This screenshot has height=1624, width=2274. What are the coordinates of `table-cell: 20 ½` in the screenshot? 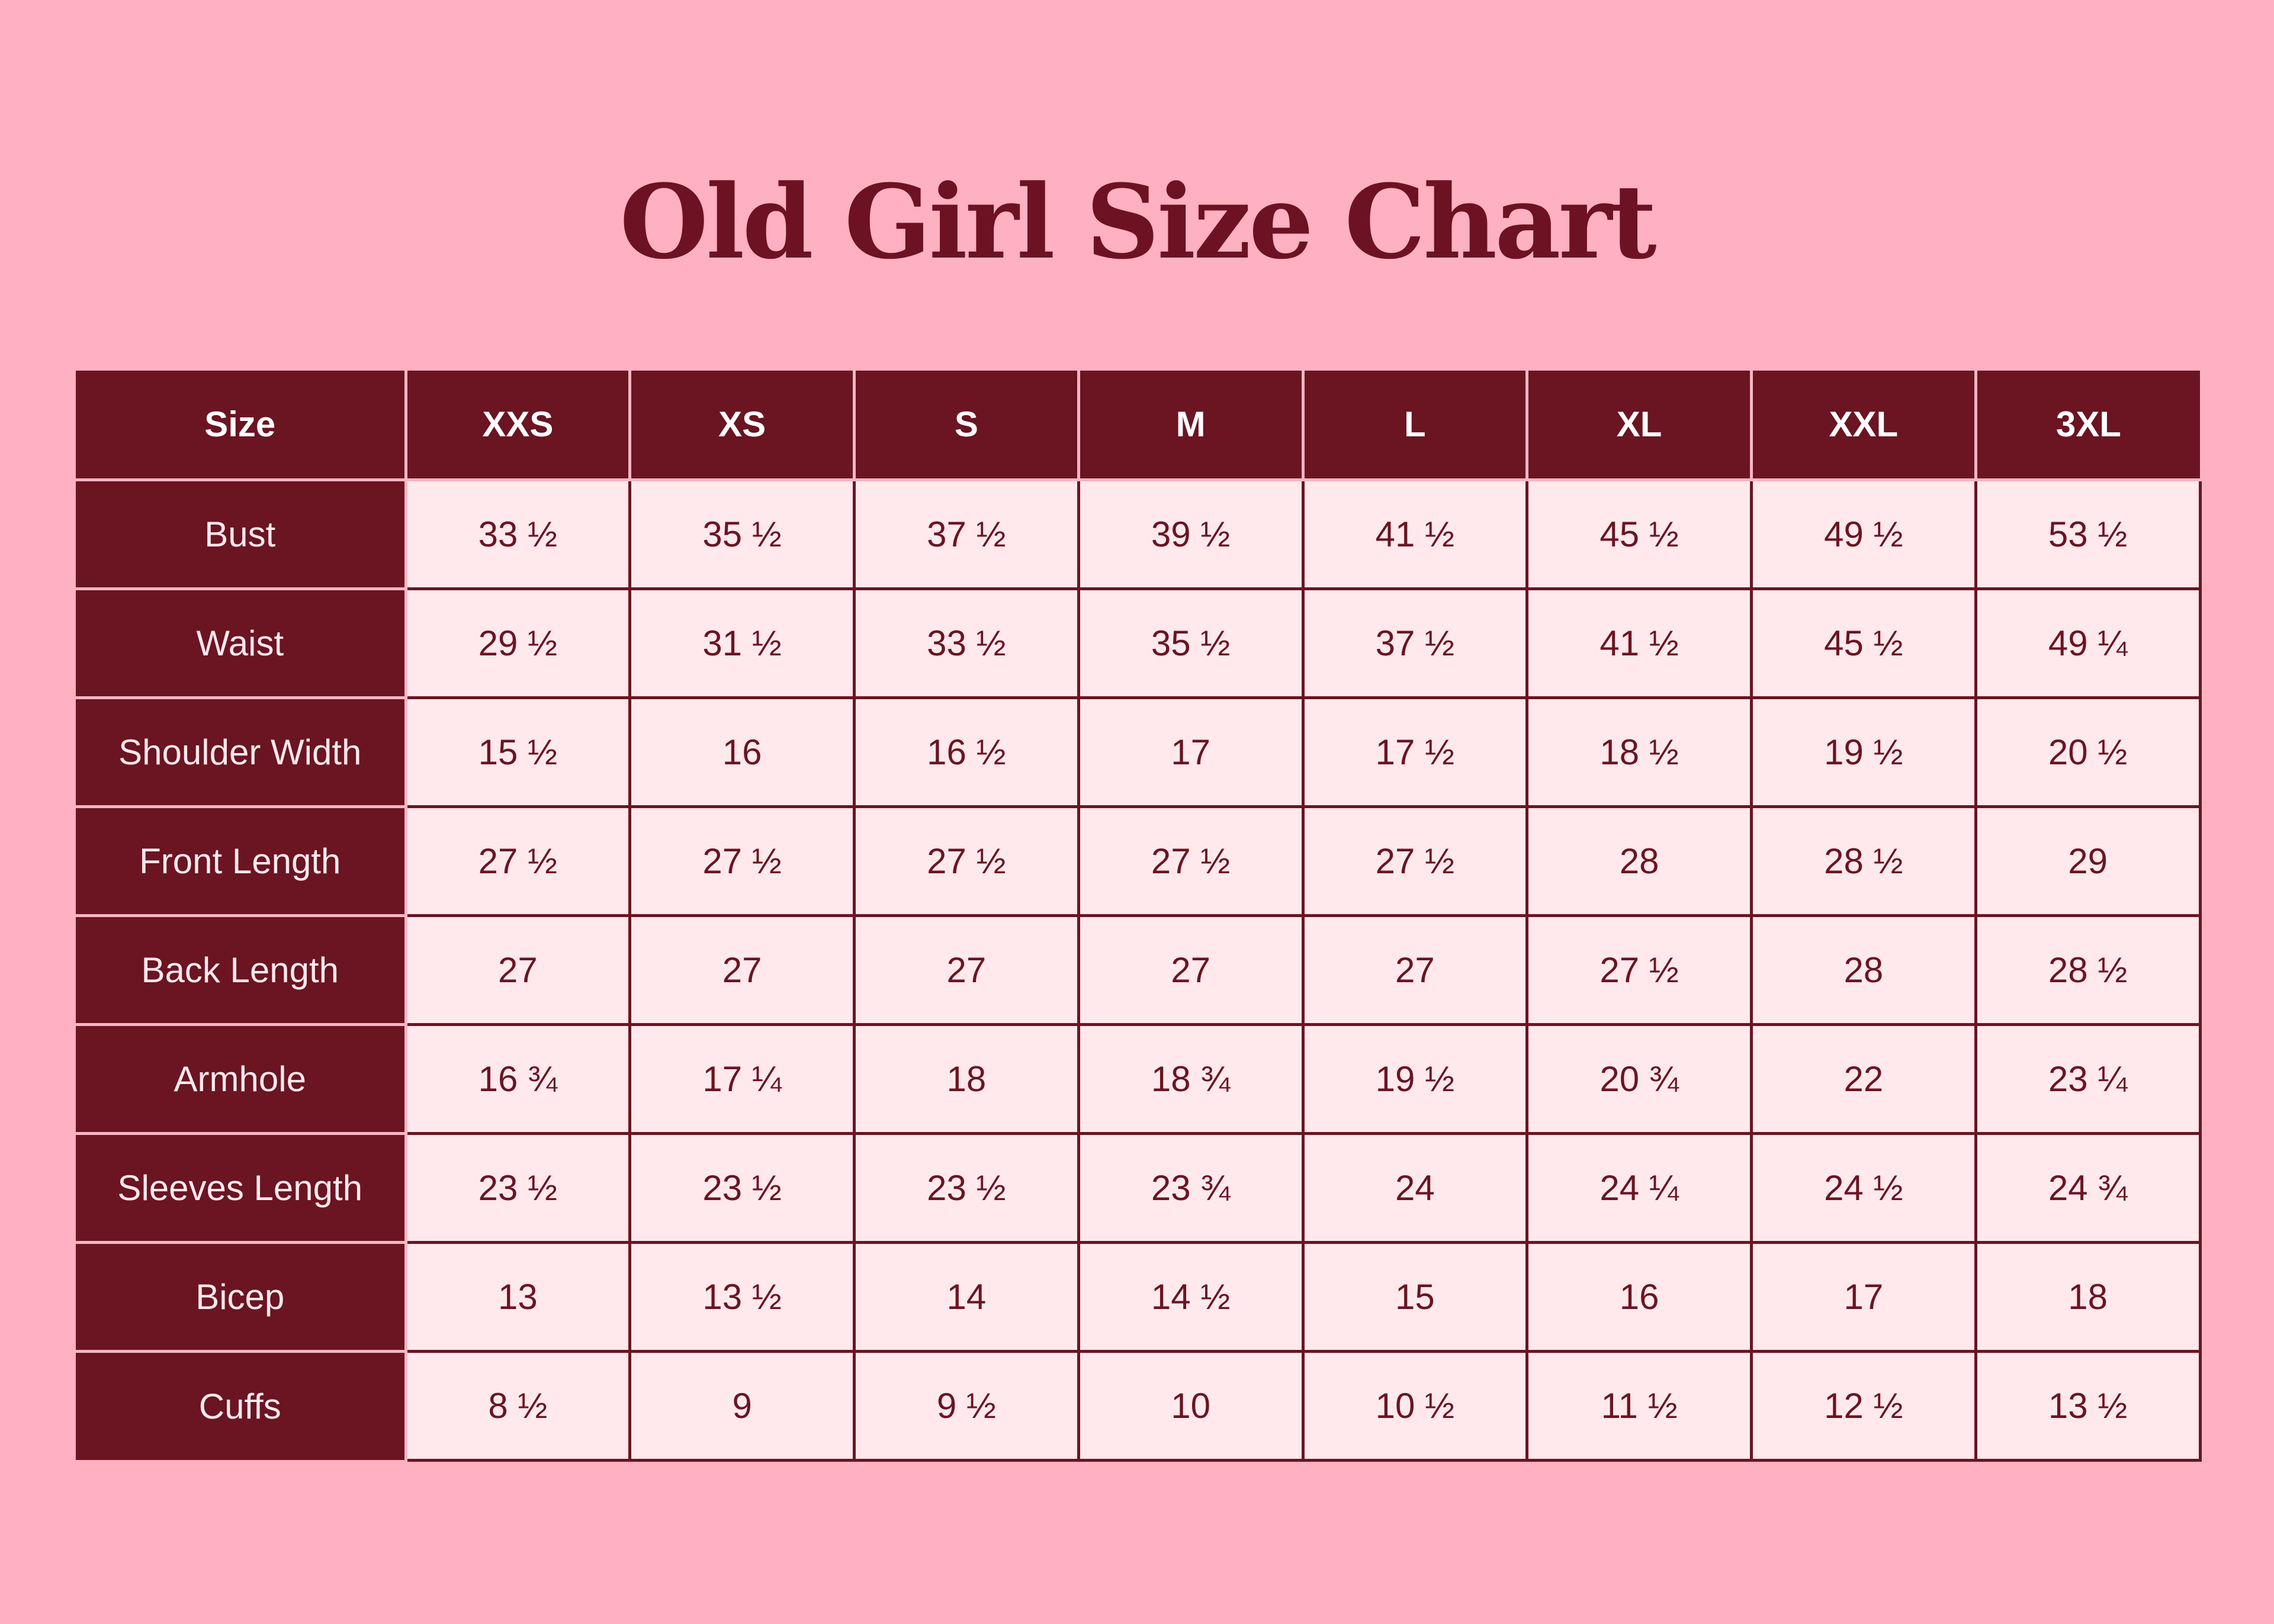 It's located at (2088, 752).